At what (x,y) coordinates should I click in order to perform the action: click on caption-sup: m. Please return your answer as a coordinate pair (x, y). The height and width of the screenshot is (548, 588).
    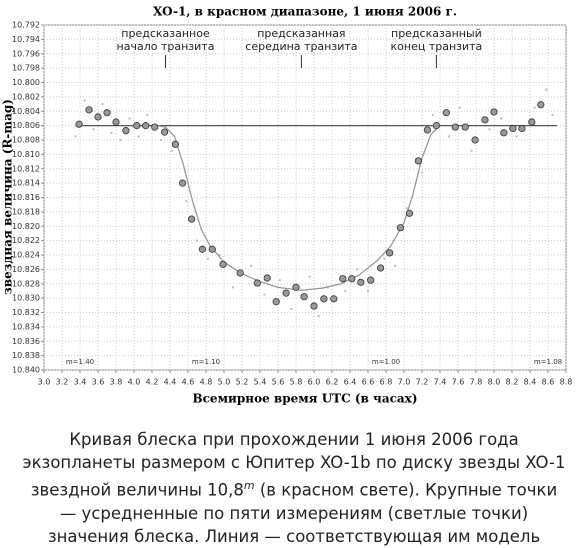
    Looking at the image, I should click on (249, 485).